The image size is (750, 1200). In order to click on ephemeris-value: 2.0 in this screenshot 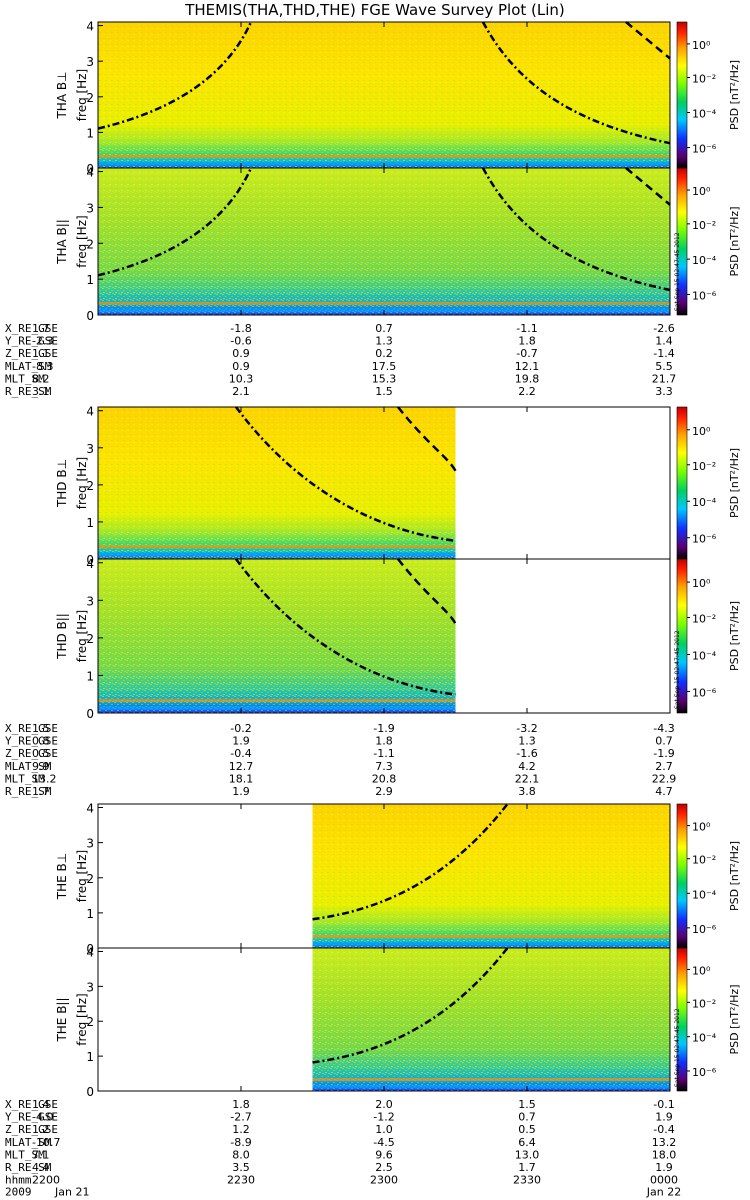, I will do `click(384, 1104)`.